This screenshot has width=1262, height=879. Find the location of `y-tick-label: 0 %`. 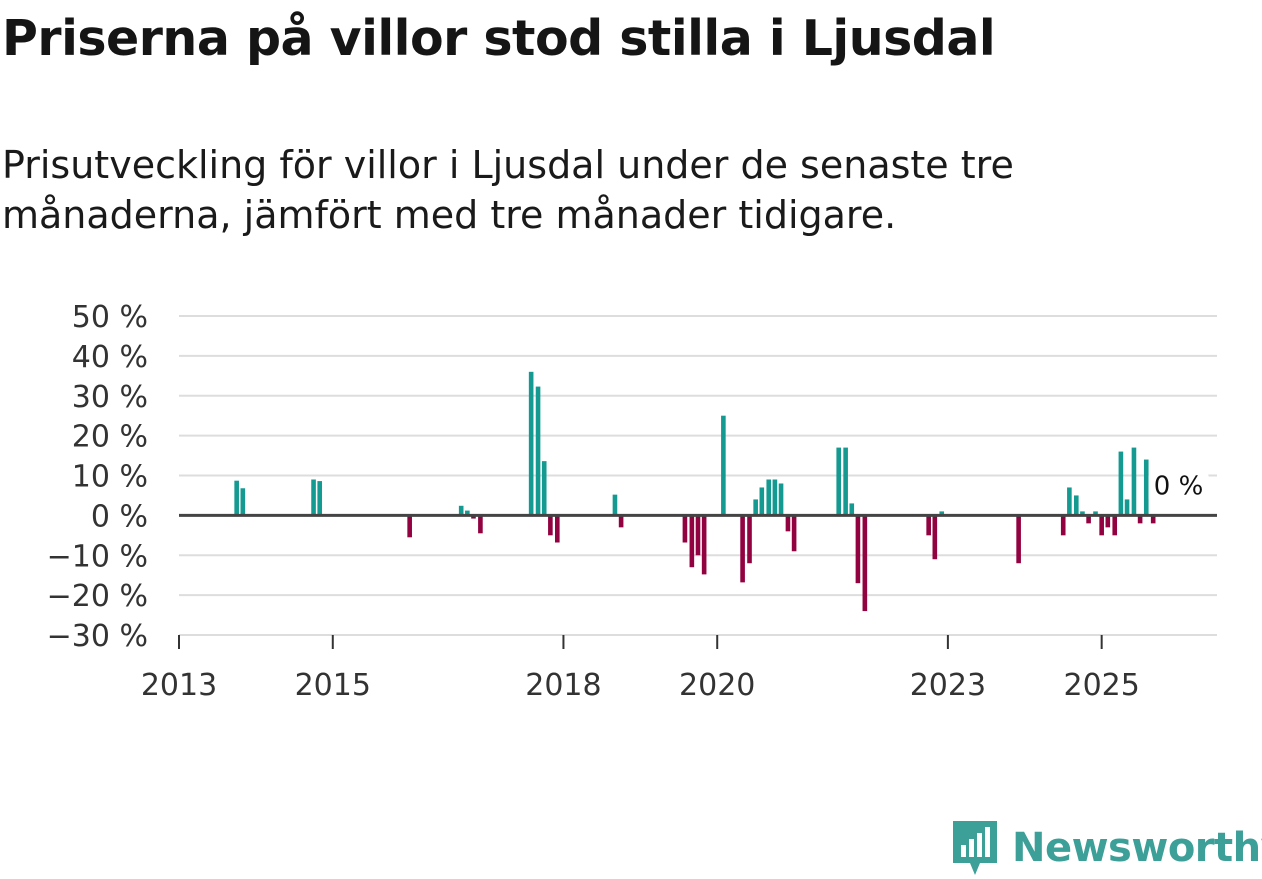

y-tick-label: 0 % is located at coordinates (119, 516).